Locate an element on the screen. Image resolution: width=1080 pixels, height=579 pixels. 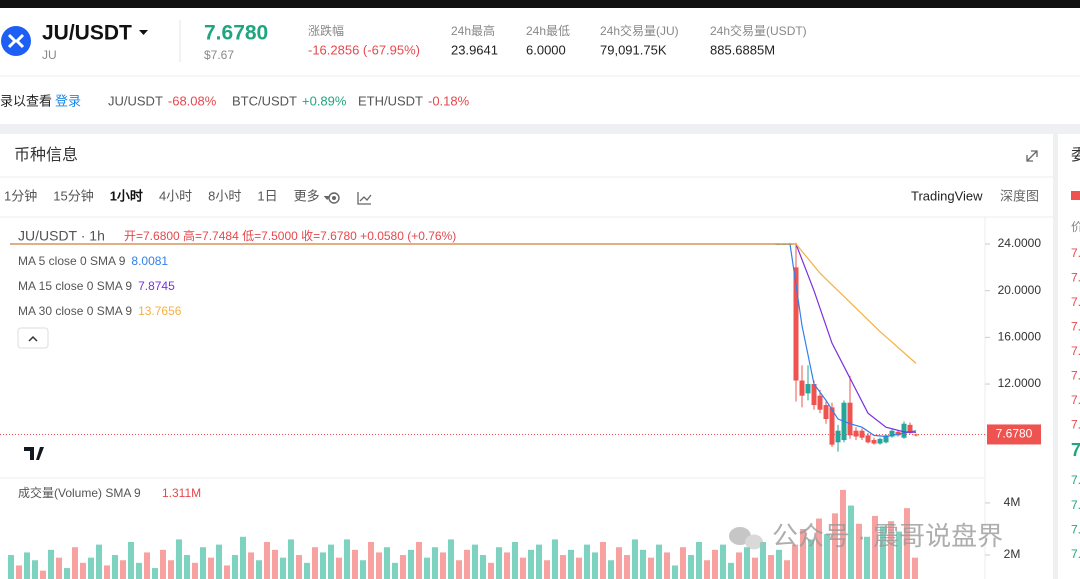
stat-label: 24h交易量(JU) is located at coordinates (639, 30).